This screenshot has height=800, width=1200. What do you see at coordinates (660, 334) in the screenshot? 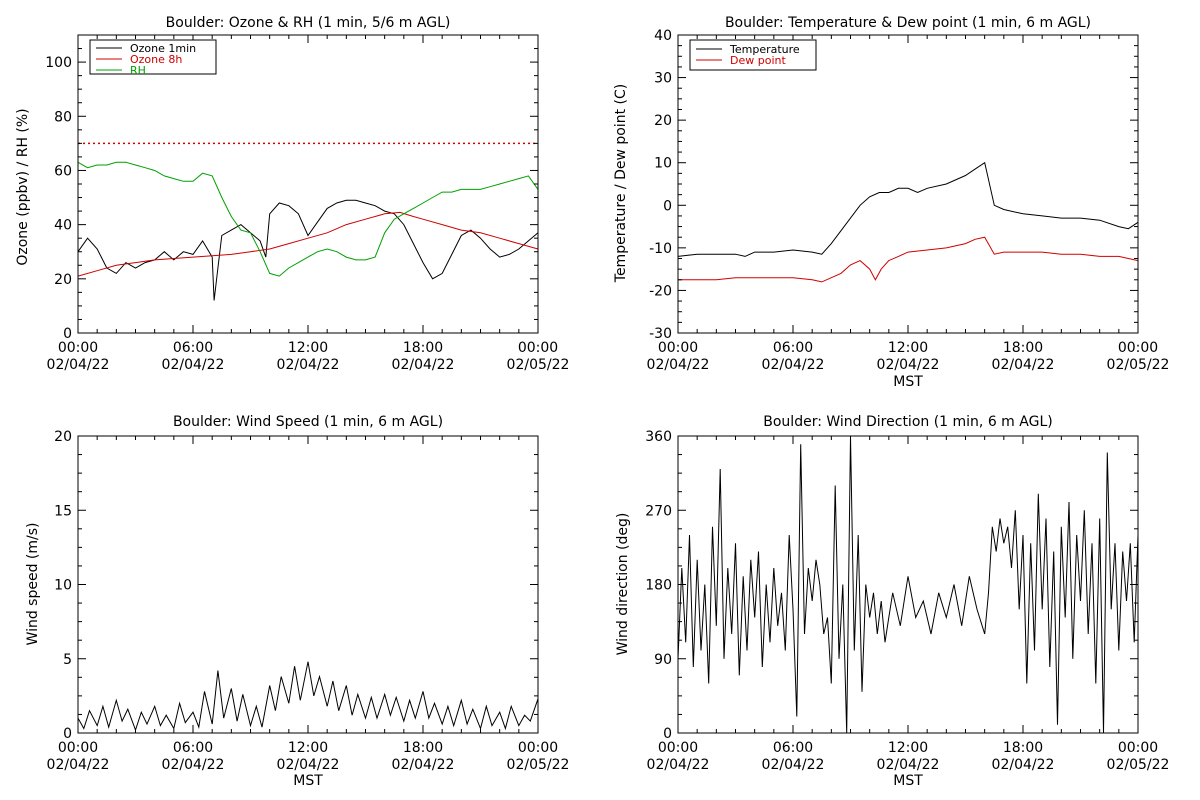
I see `y-tick-label: -30` at bounding box center [660, 334].